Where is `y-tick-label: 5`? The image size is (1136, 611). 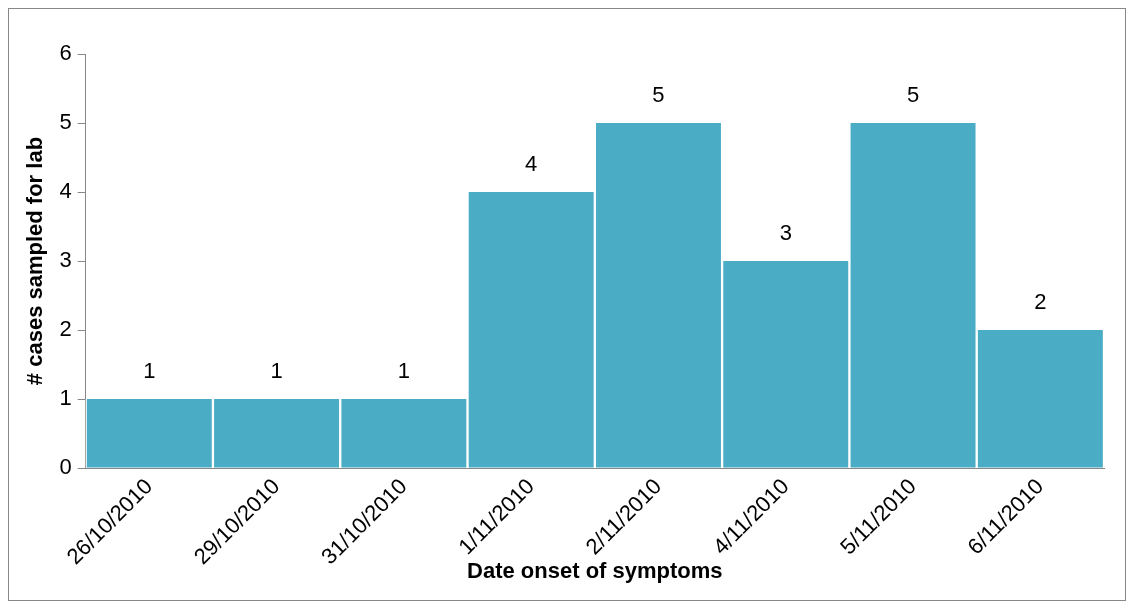
y-tick-label: 5 is located at coordinates (65, 122).